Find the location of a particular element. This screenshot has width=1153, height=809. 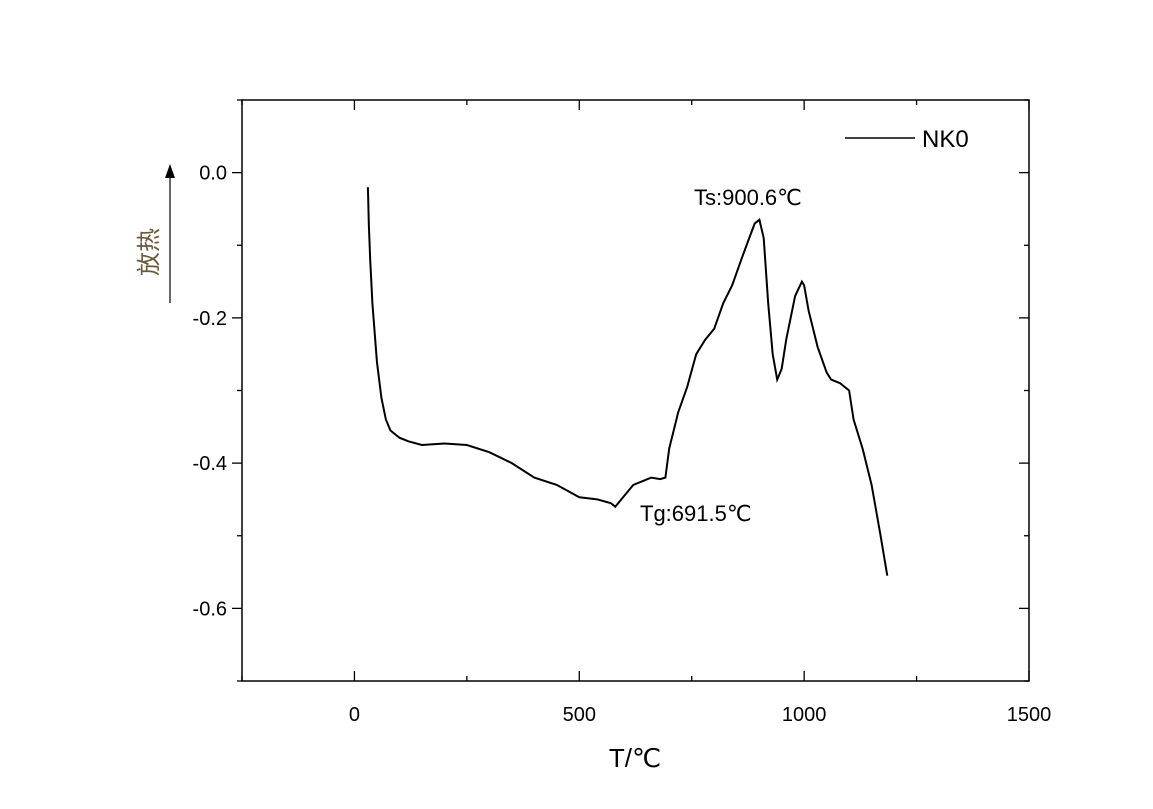

x-tick-label-500: 500 is located at coordinates (579, 715).